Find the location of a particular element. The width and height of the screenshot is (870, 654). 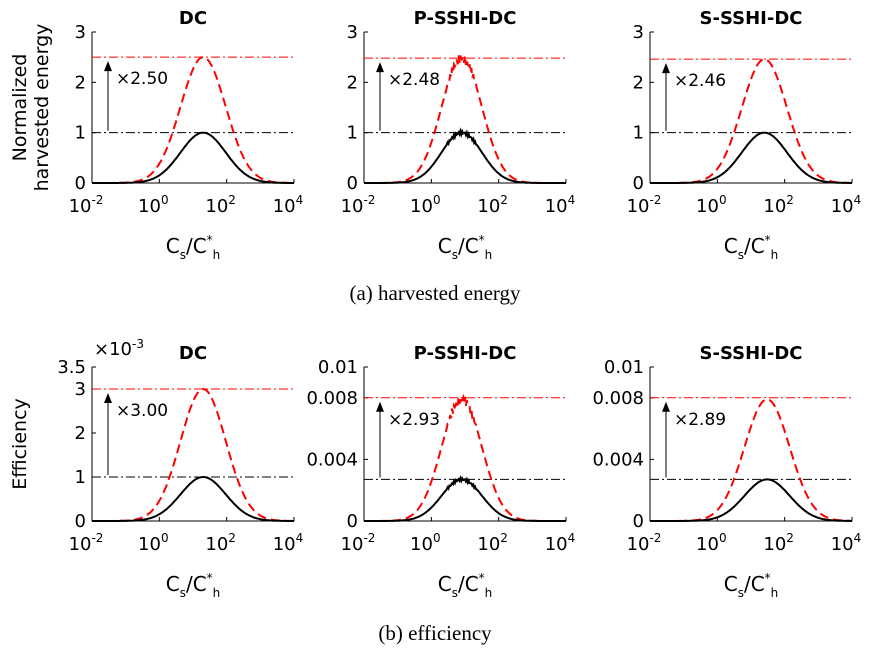

y-axis-label: harvested energy is located at coordinates (42, 108).